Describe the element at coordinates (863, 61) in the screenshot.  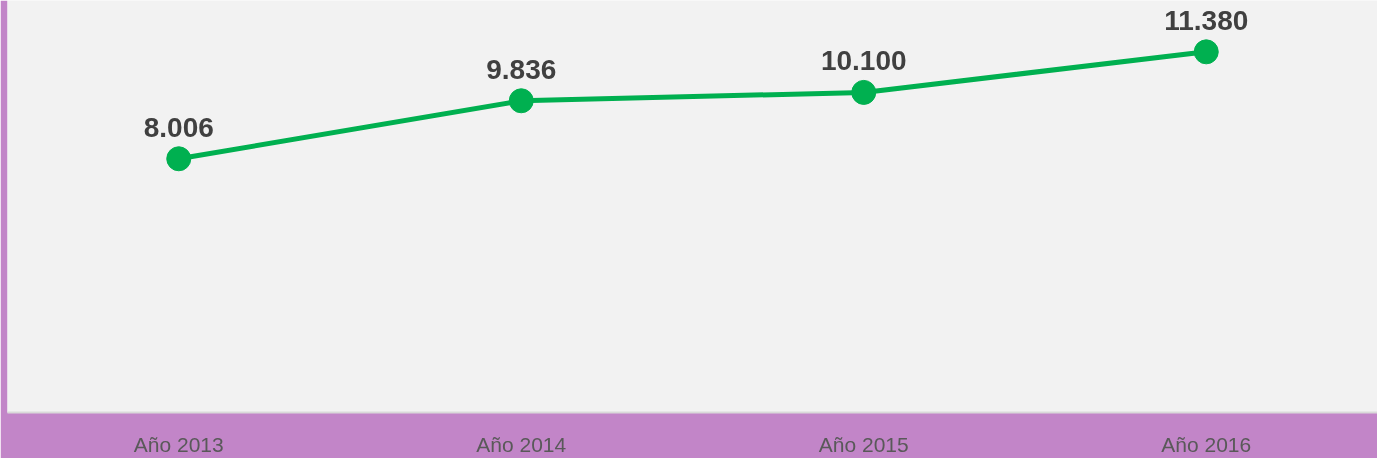
I see `data-label: 10.100` at that location.